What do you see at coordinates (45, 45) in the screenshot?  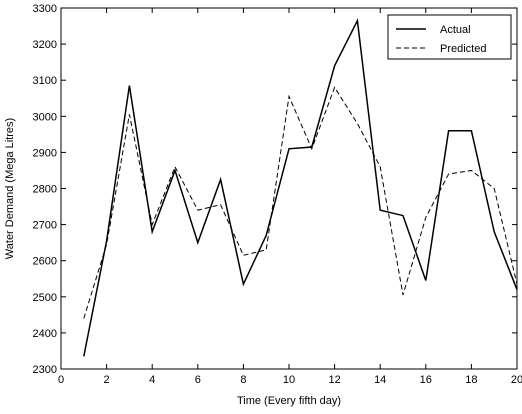 I see `y-tick-label: 3200` at bounding box center [45, 45].